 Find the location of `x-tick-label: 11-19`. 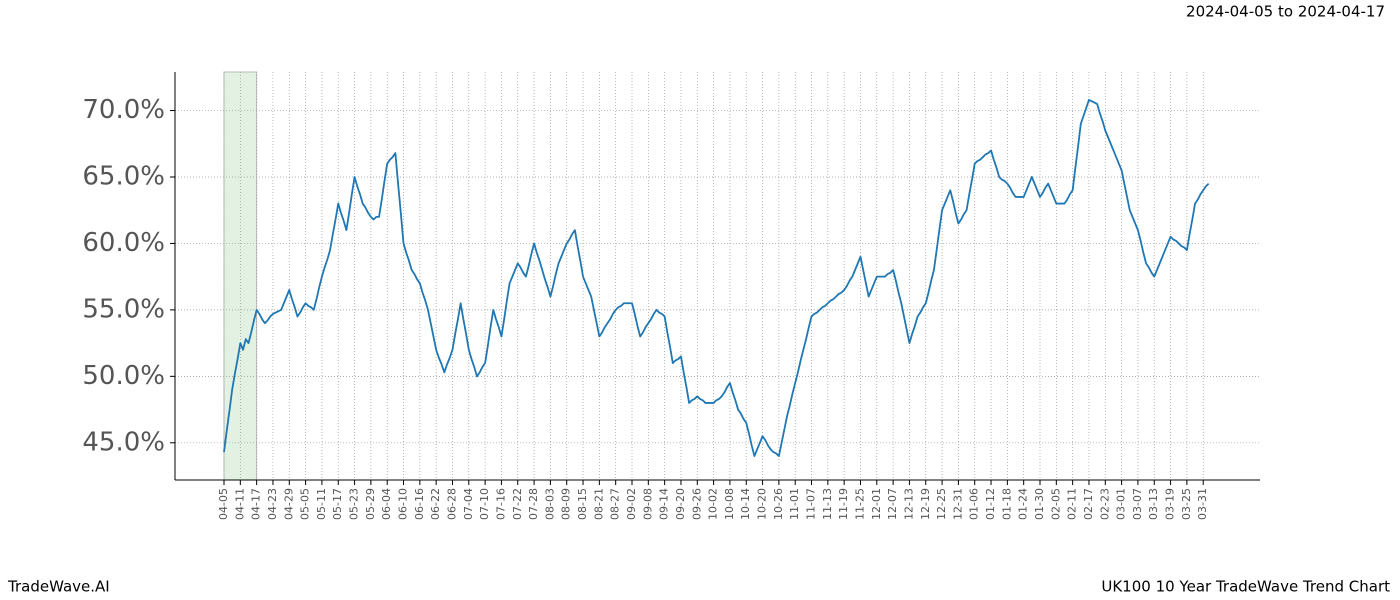

x-tick-label: 11-19 is located at coordinates (843, 504).